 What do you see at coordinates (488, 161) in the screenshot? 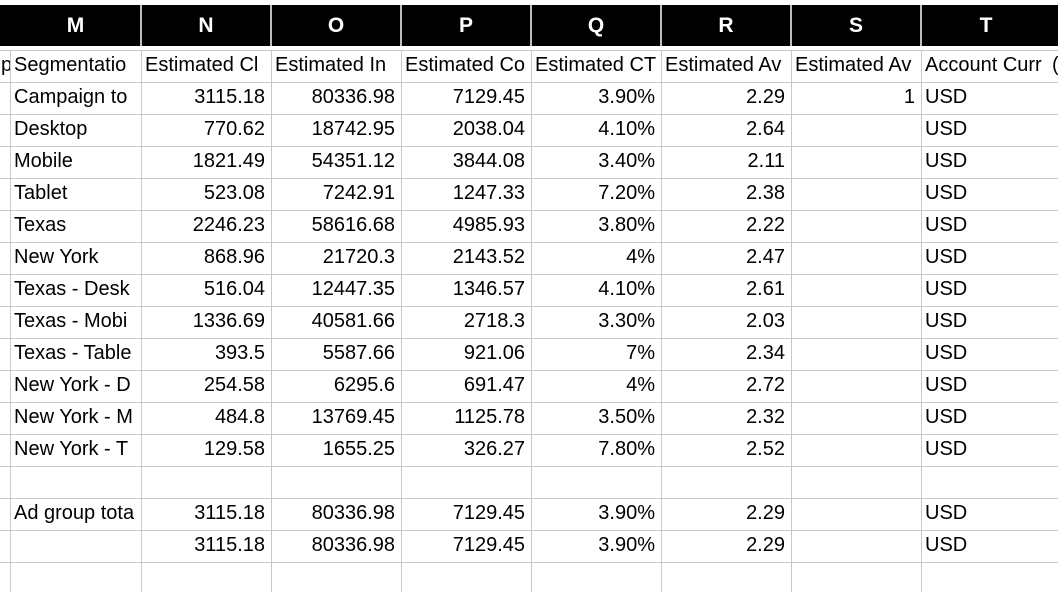
I see `data-cell: 3844.08` at bounding box center [488, 161].